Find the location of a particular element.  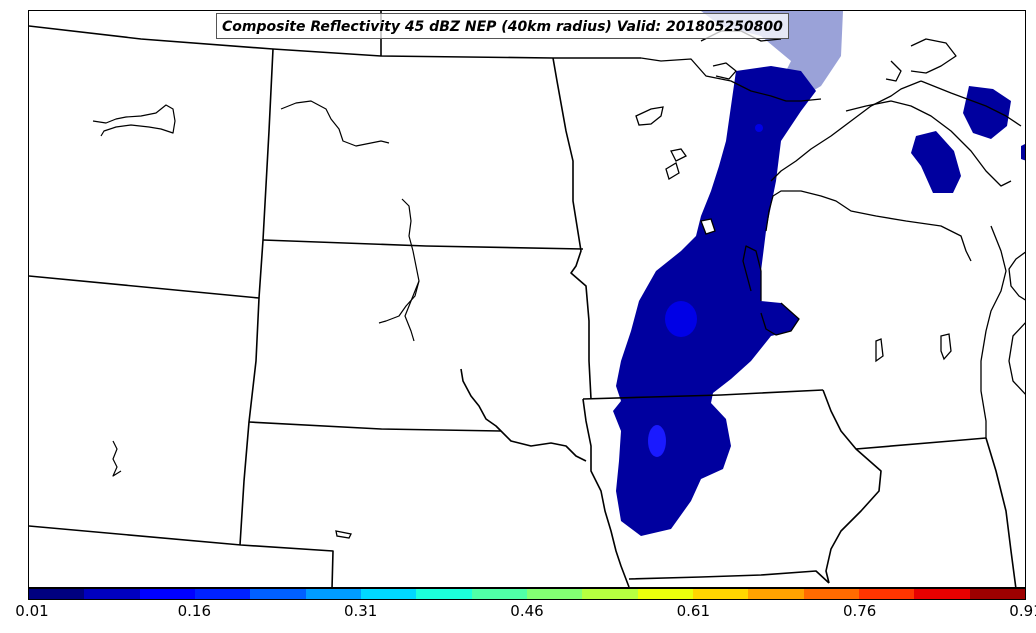

main-probability-band is located at coordinates (714, 301).